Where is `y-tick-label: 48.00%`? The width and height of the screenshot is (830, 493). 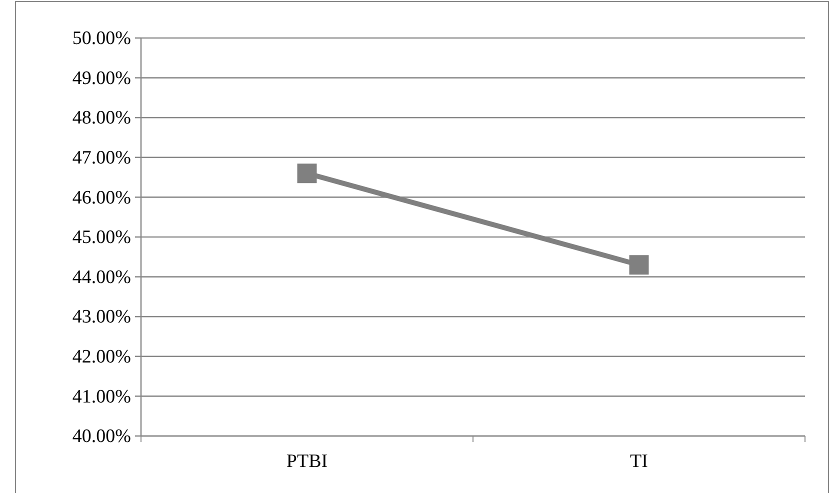 y-tick-label: 48.00% is located at coordinates (102, 118).